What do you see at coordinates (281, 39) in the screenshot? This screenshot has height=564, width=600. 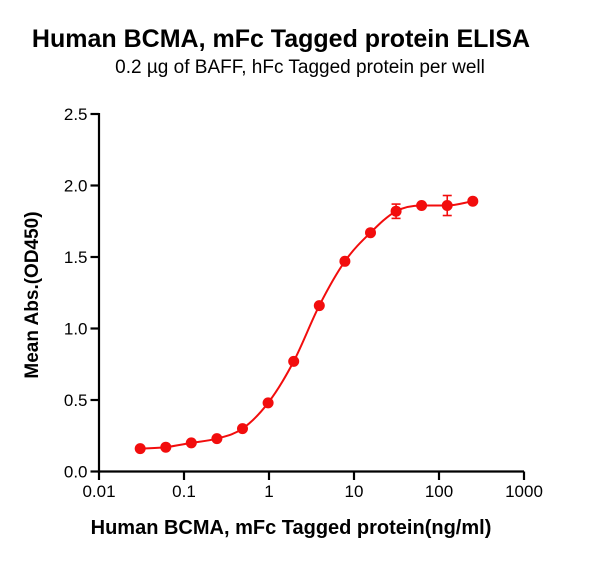 I see `chart-title: Human BCMA, mFc Tagged protein ELISA` at bounding box center [281, 39].